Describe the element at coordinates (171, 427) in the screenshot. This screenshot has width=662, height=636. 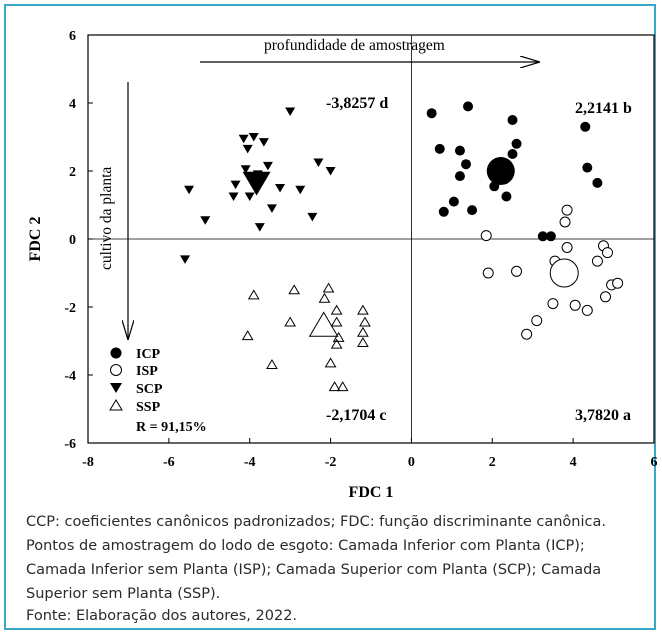
I see `legend-r-note: R = 91,15%` at that location.